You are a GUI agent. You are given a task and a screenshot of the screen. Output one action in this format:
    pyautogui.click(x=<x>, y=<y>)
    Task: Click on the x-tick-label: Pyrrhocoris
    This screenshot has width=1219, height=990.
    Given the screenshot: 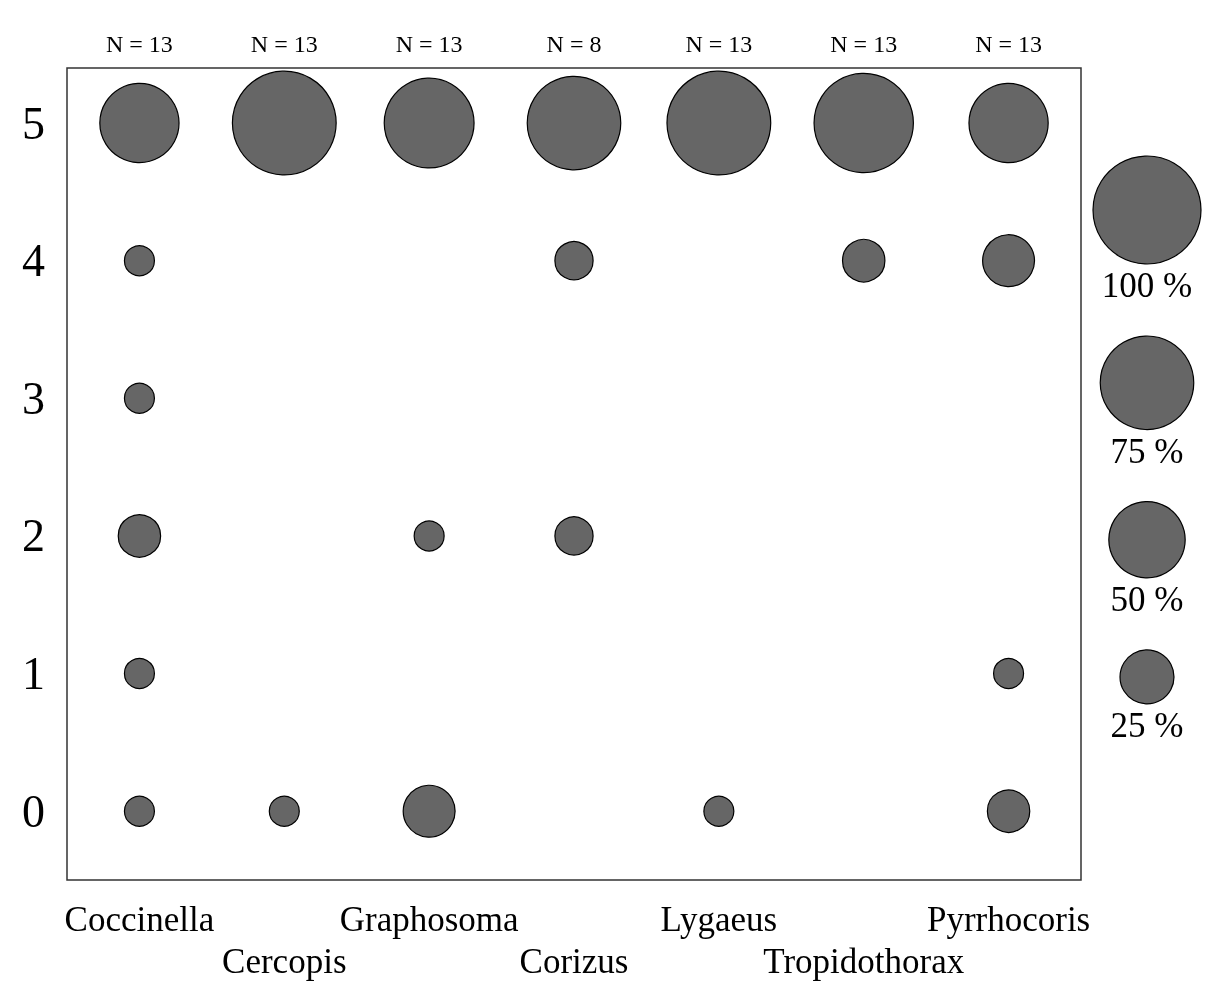 What is the action you would take?
    pyautogui.click(x=1008, y=919)
    